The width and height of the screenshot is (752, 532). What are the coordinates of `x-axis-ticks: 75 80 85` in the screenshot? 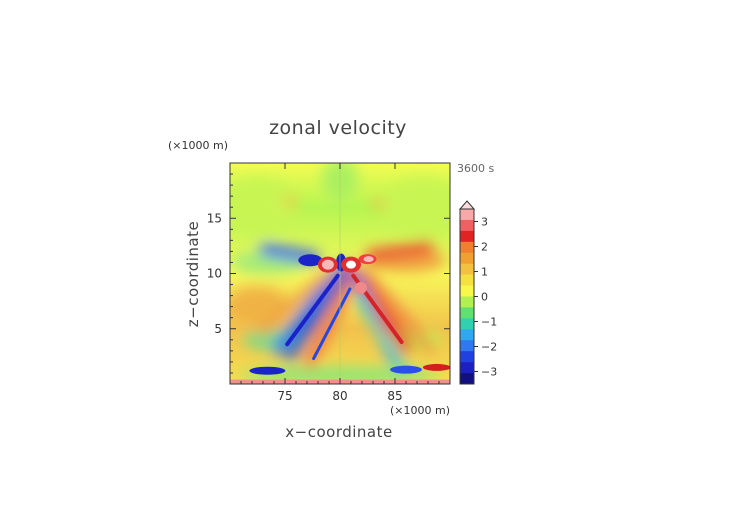 It's located at (340, 283).